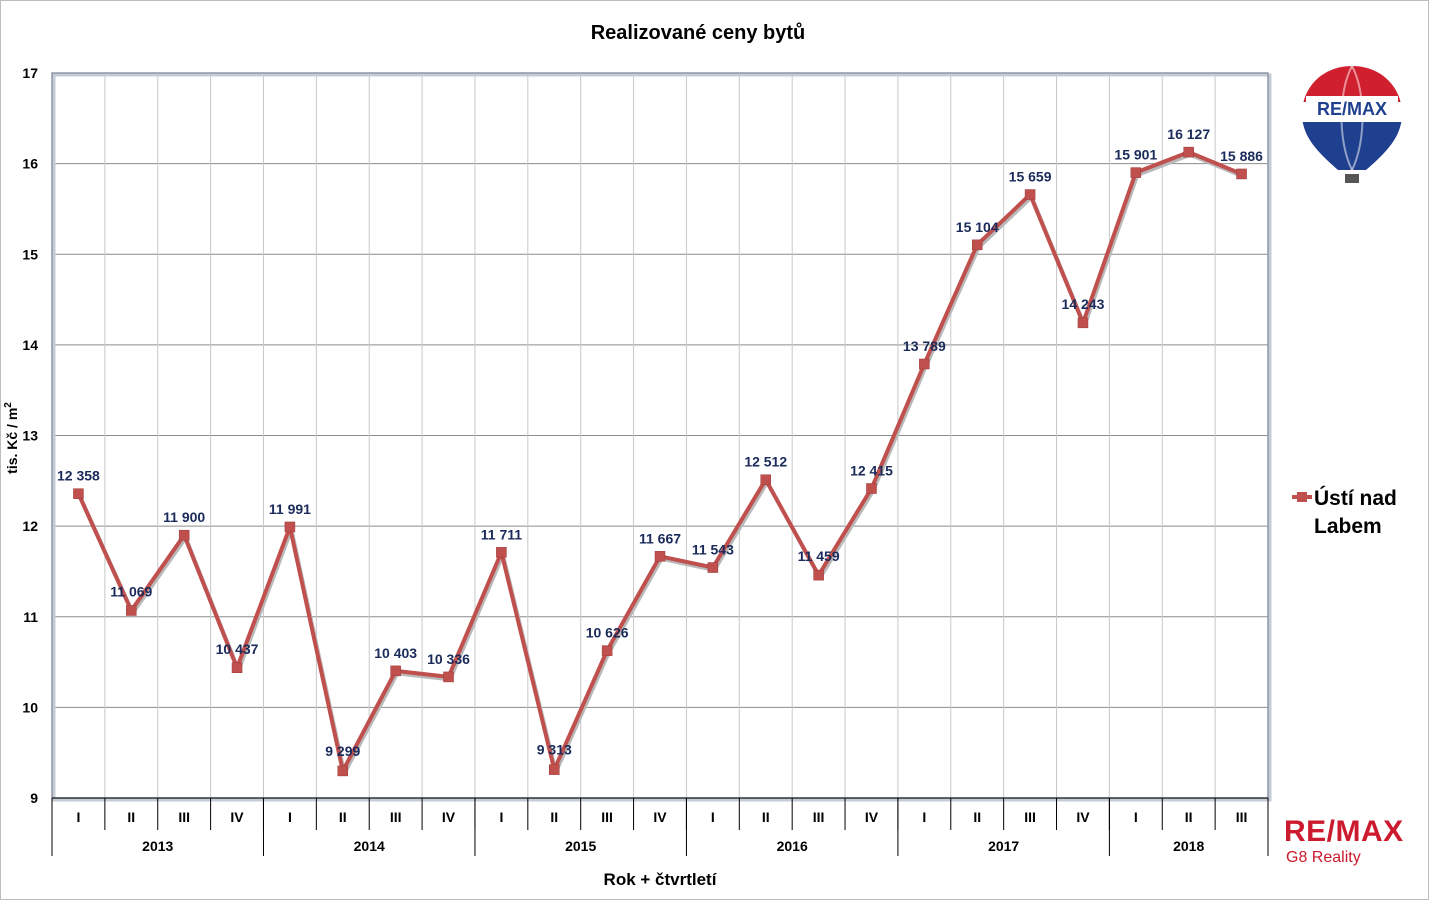  What do you see at coordinates (607, 633) in the screenshot?
I see `data-label: 10 626` at bounding box center [607, 633].